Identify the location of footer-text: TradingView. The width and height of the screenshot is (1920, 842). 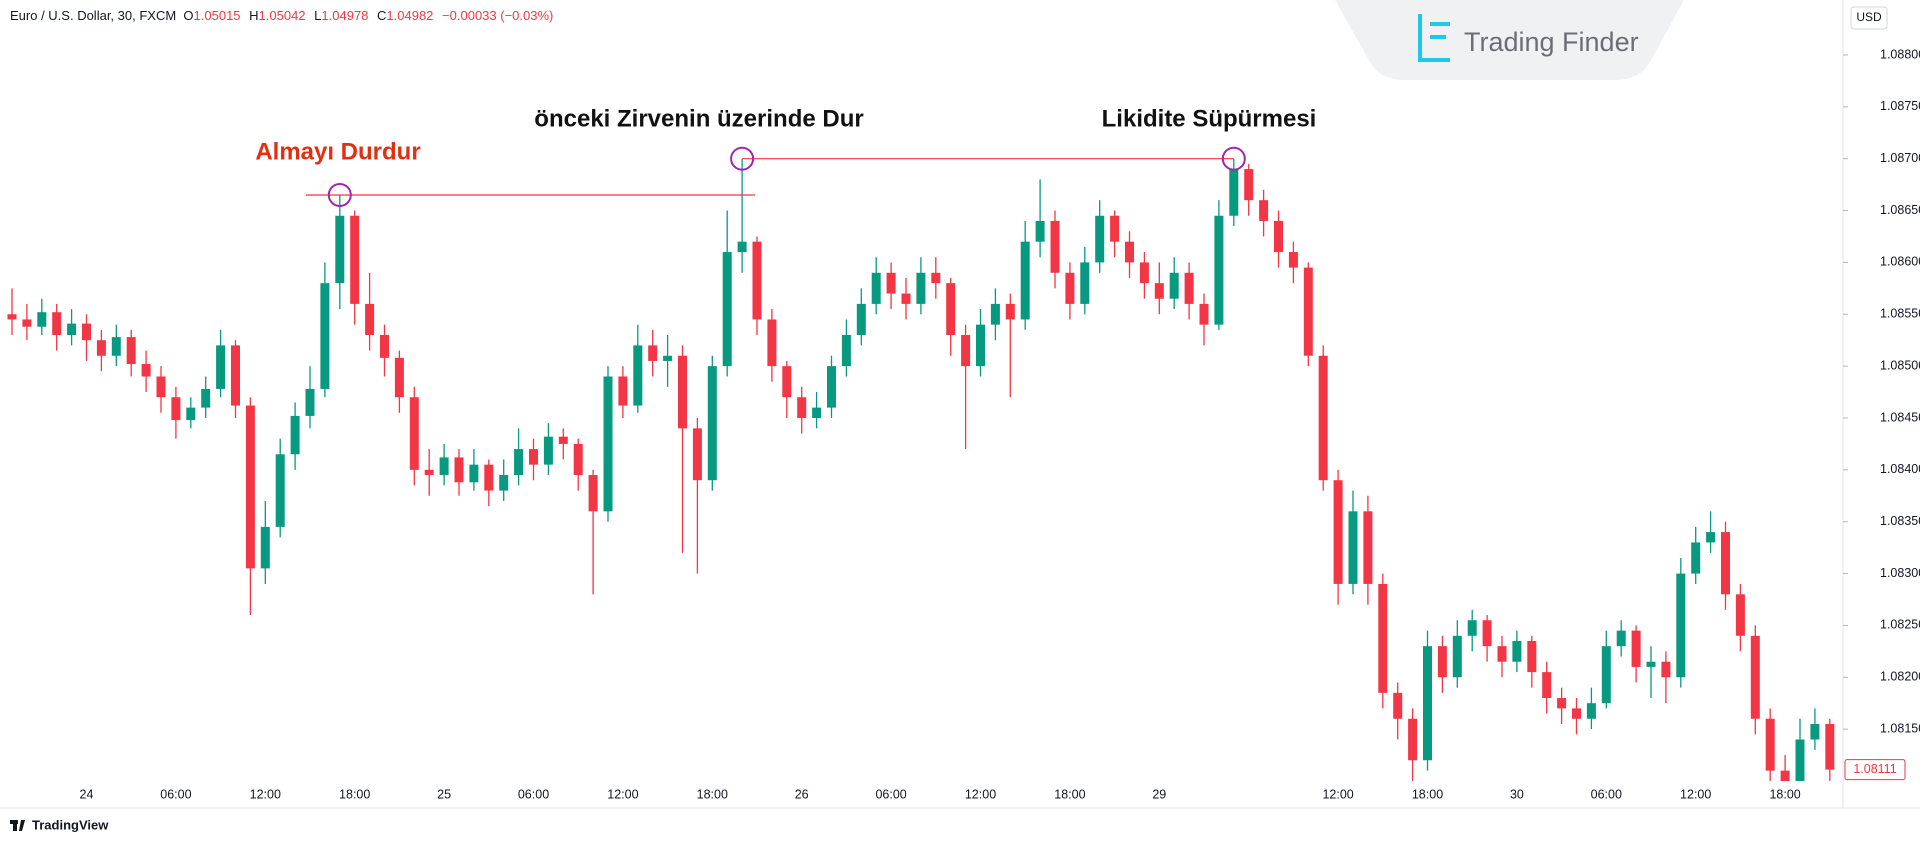
(70, 824).